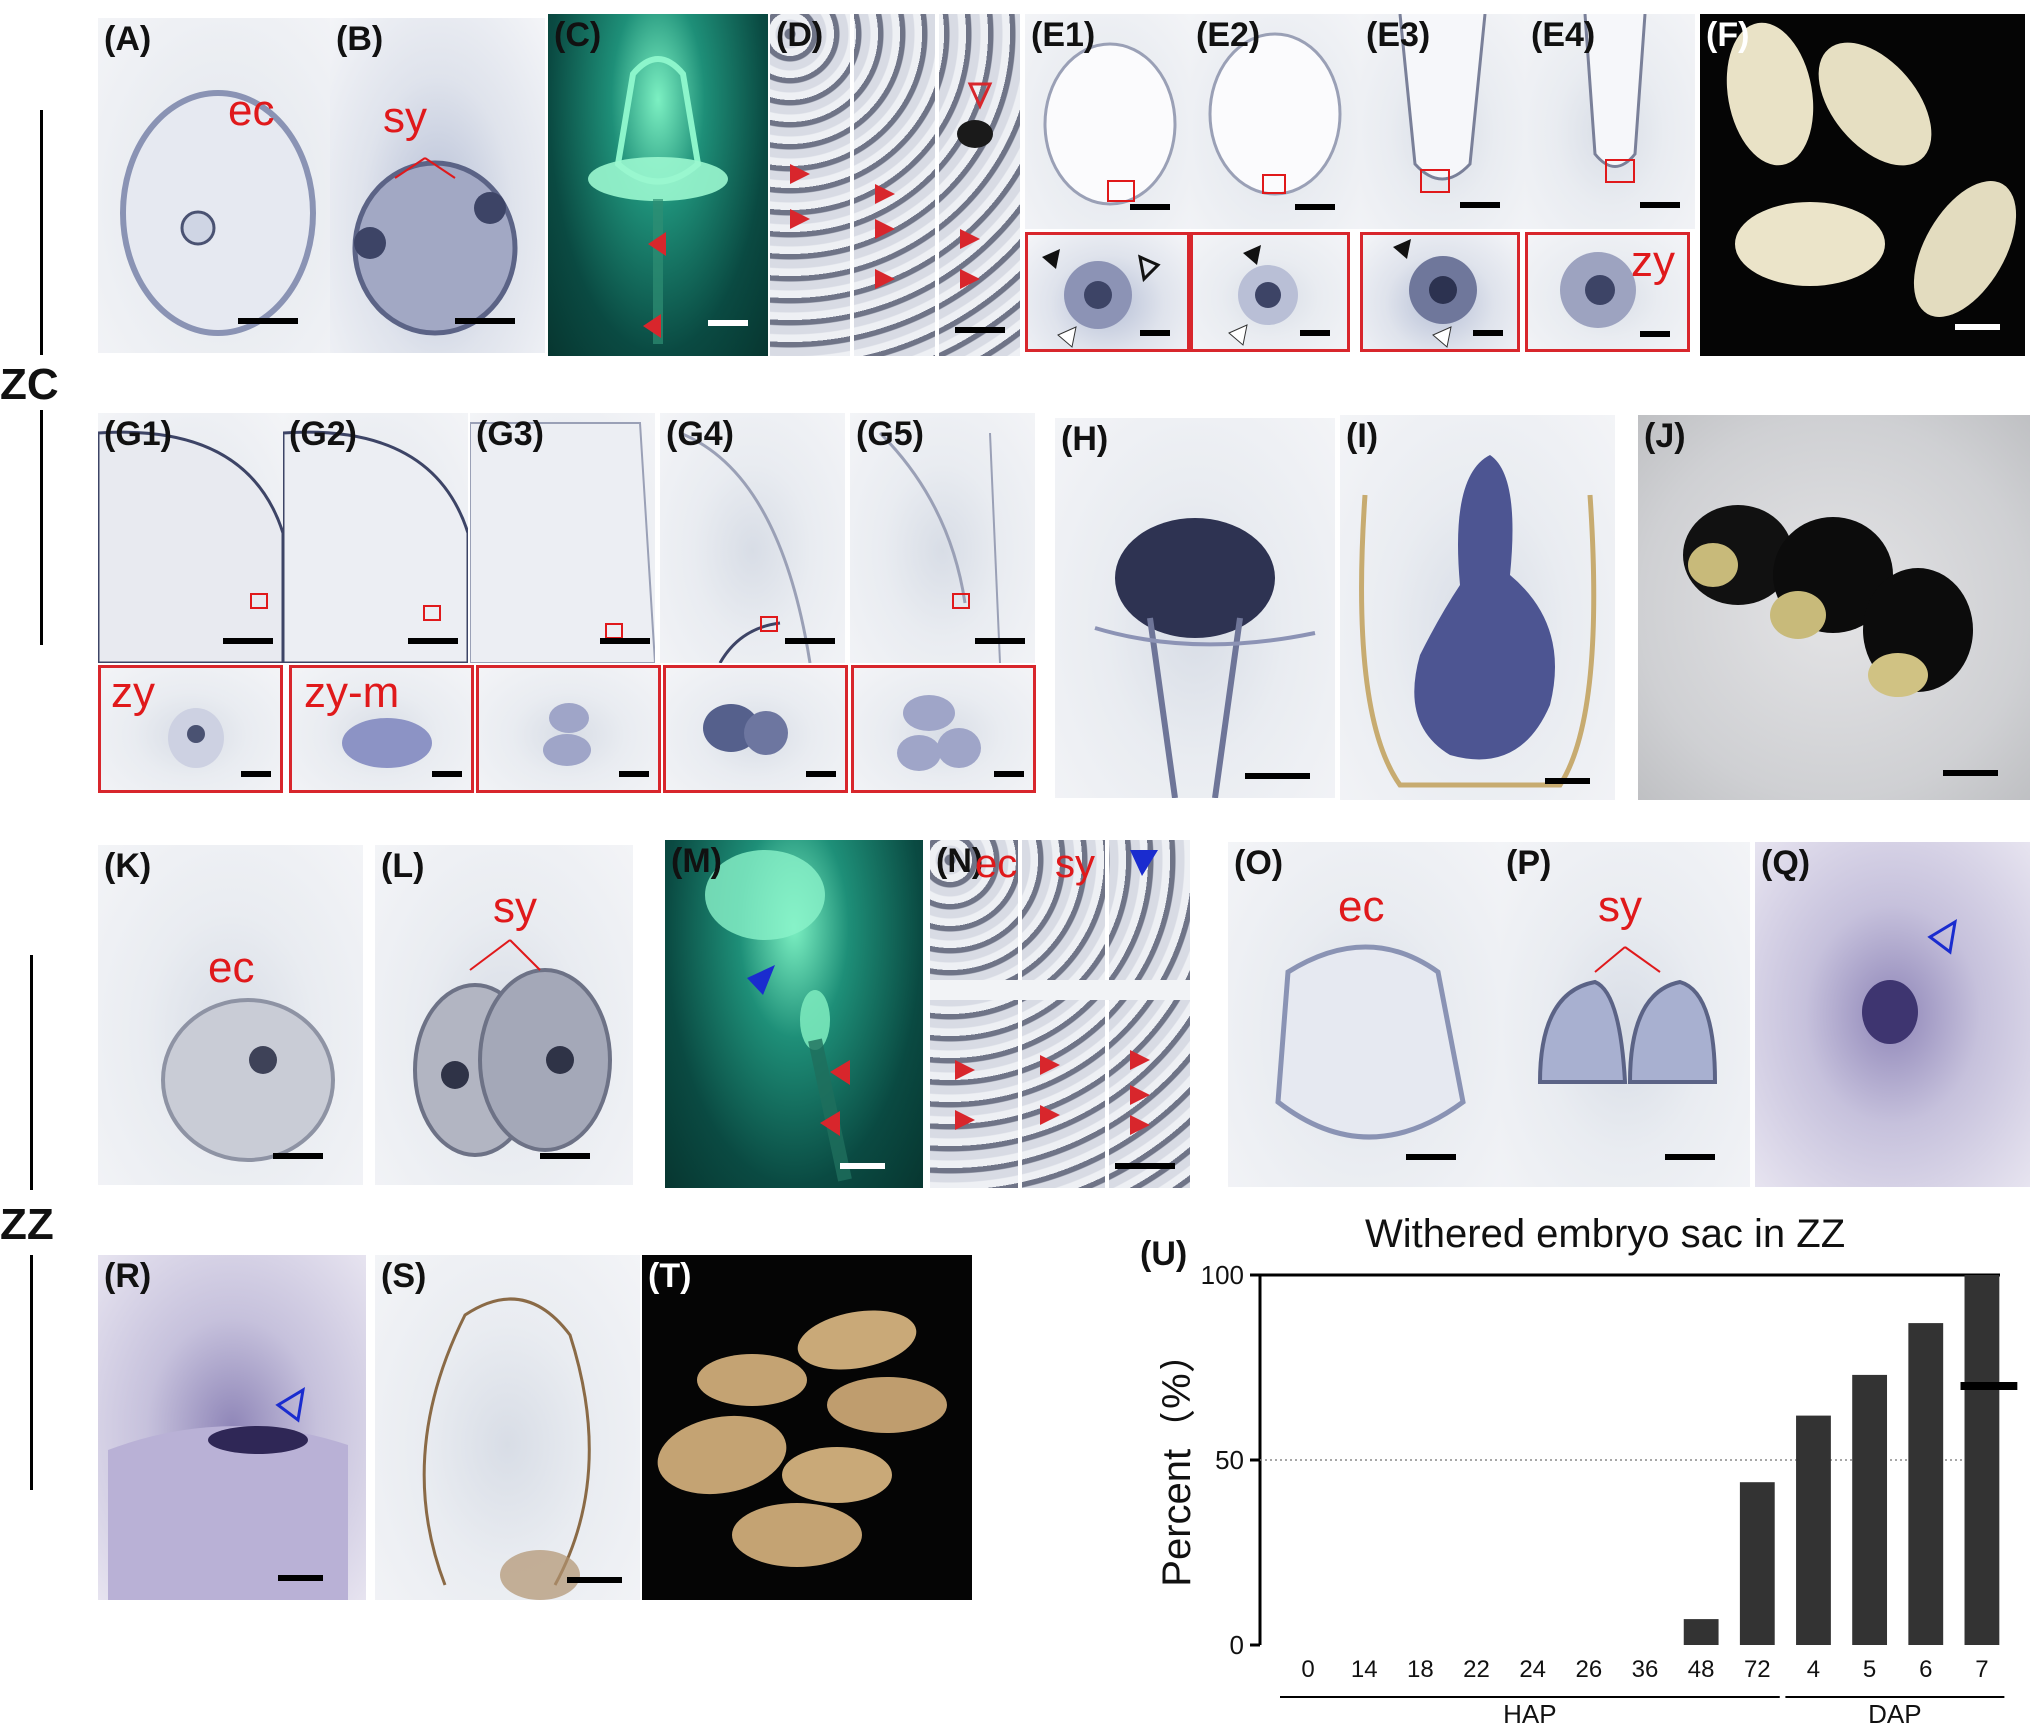 This screenshot has width=2034, height=1727. What do you see at coordinates (1728, 35) in the screenshot?
I see `panel-label: (F)` at bounding box center [1728, 35].